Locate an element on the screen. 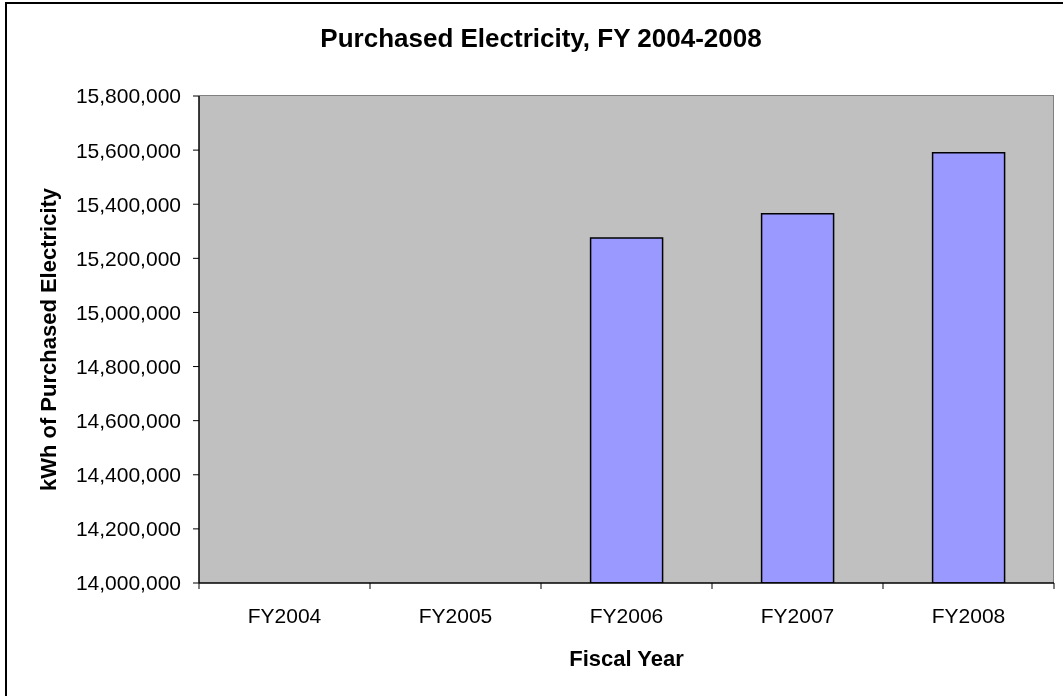  y-tick-label: 15,800,000 is located at coordinates (128, 96).